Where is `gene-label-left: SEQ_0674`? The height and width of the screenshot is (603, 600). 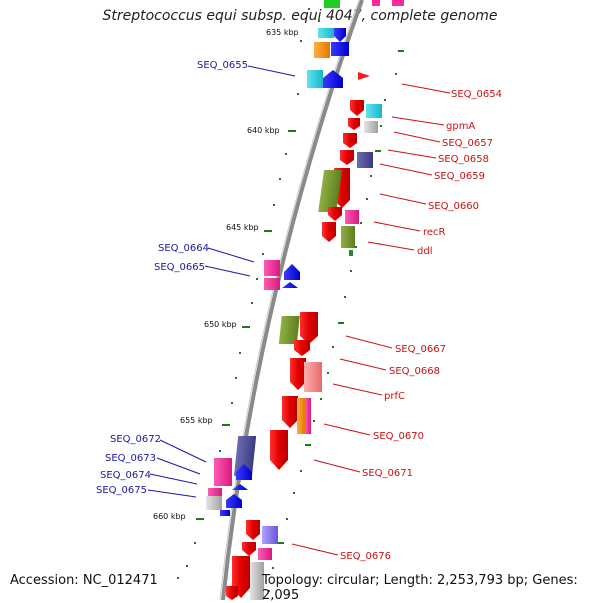 gene-label-left: SEQ_0674 is located at coordinates (125, 475).